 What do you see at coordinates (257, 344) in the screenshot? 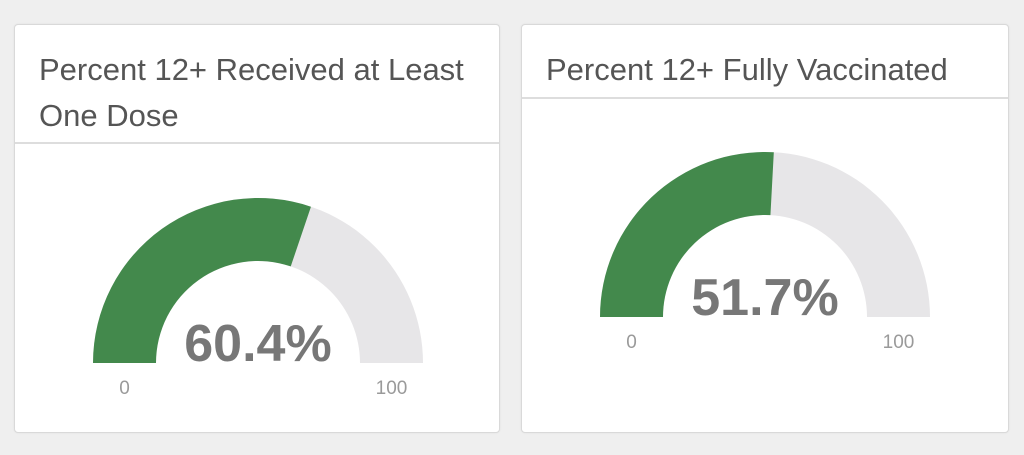
I see `gauge-value-label: 60.4%` at bounding box center [257, 344].